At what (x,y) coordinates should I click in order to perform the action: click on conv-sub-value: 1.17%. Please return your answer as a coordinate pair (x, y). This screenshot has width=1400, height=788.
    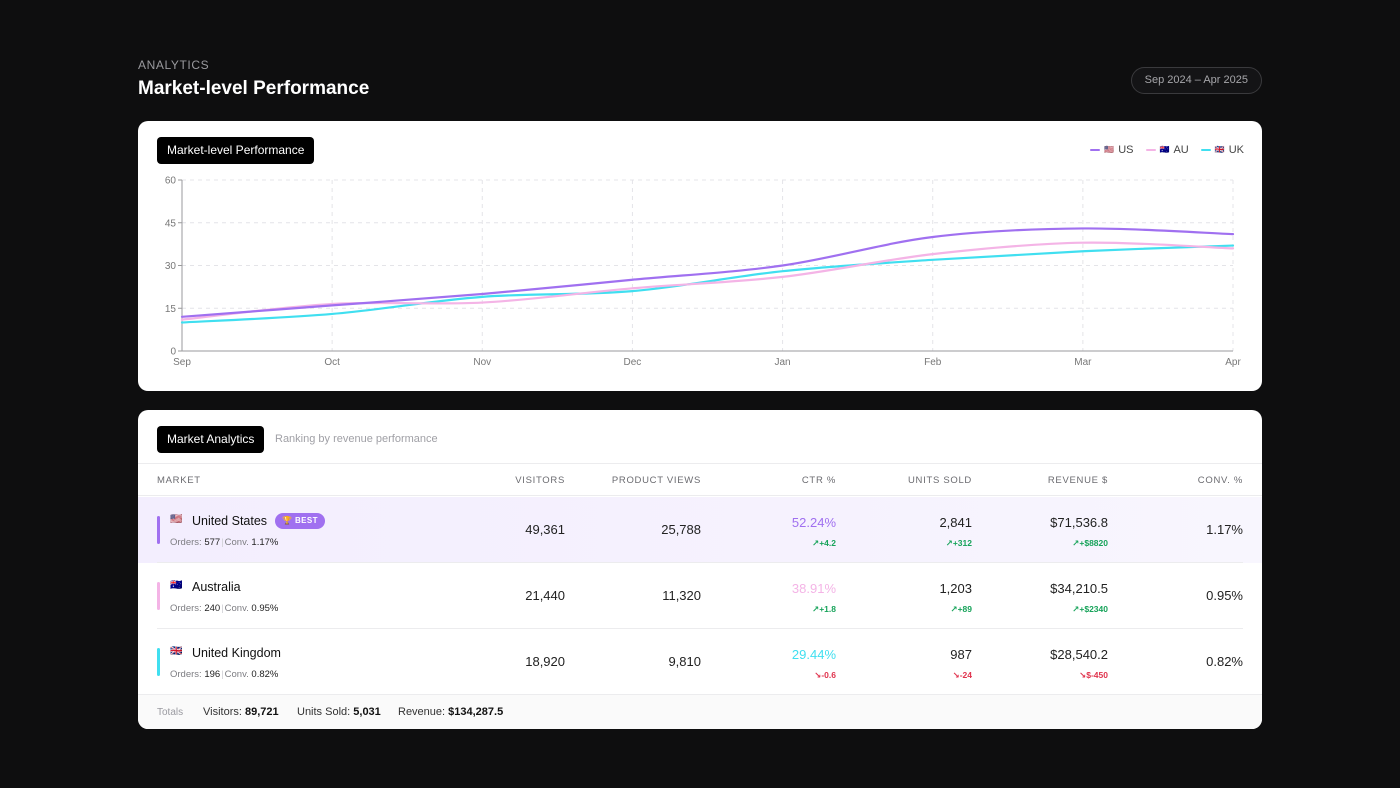
    Looking at the image, I should click on (265, 542).